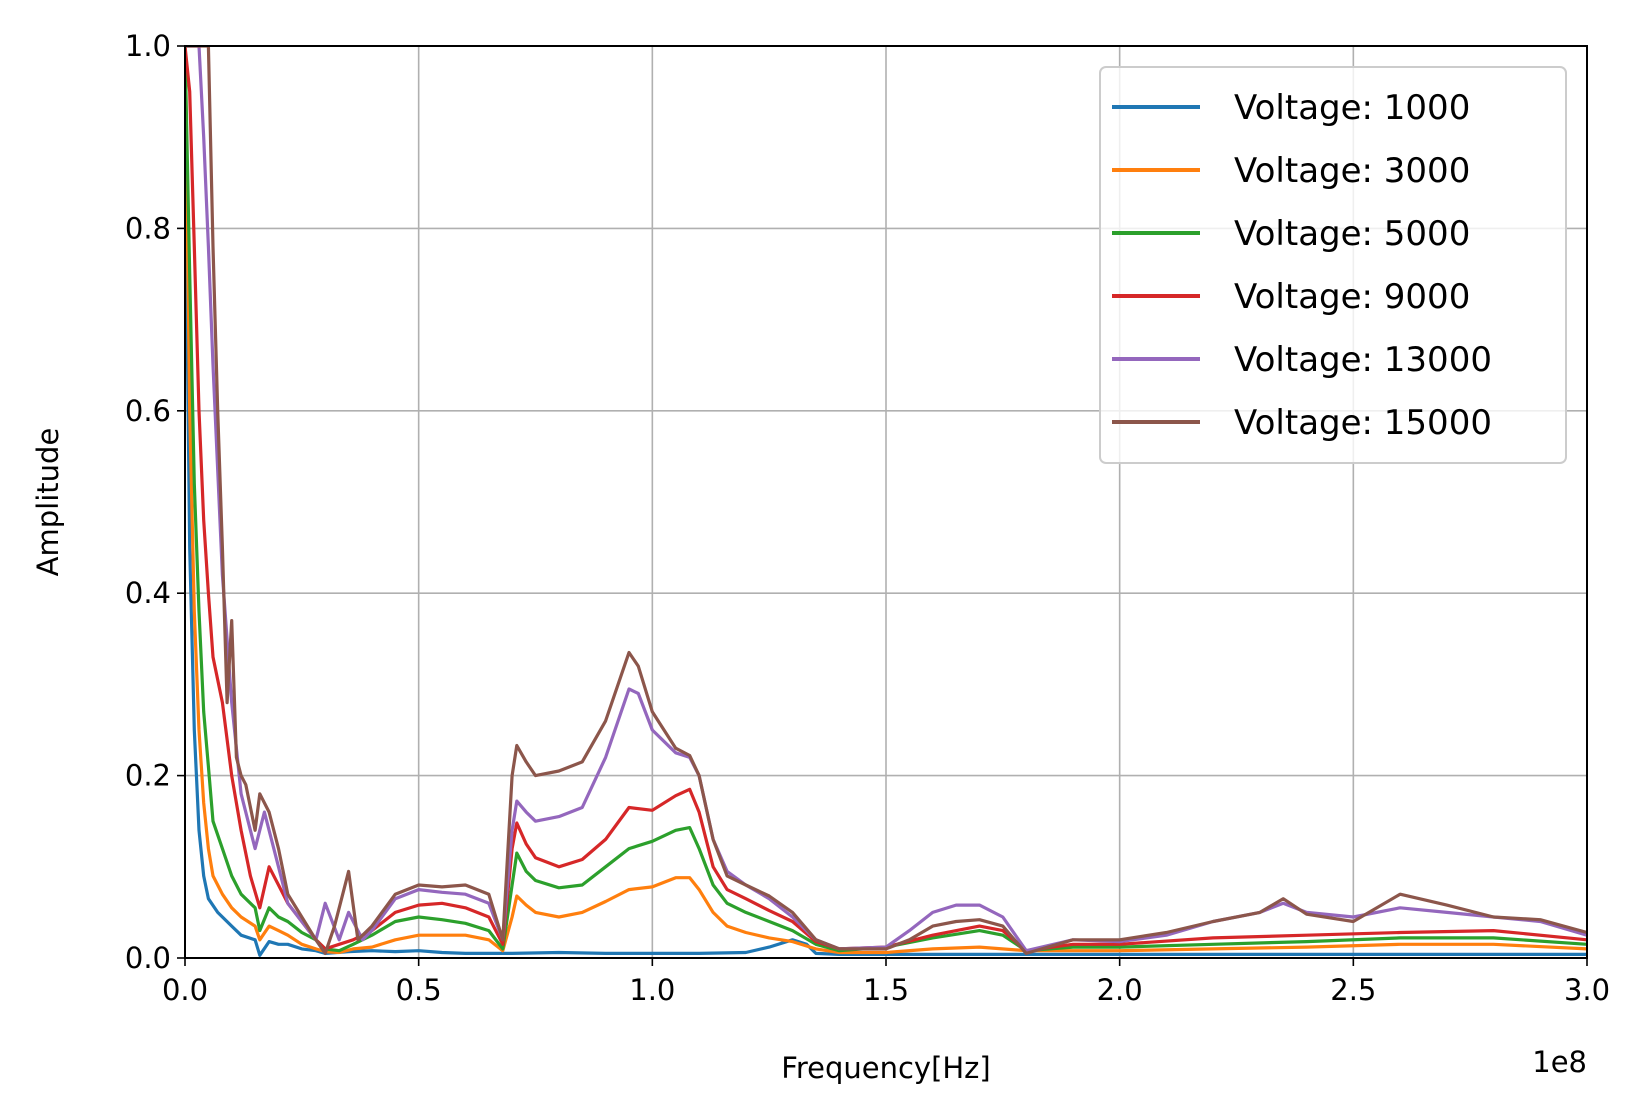  Describe the element at coordinates (1363, 423) in the screenshot. I see `legend-label: Voltage: 15000` at that location.